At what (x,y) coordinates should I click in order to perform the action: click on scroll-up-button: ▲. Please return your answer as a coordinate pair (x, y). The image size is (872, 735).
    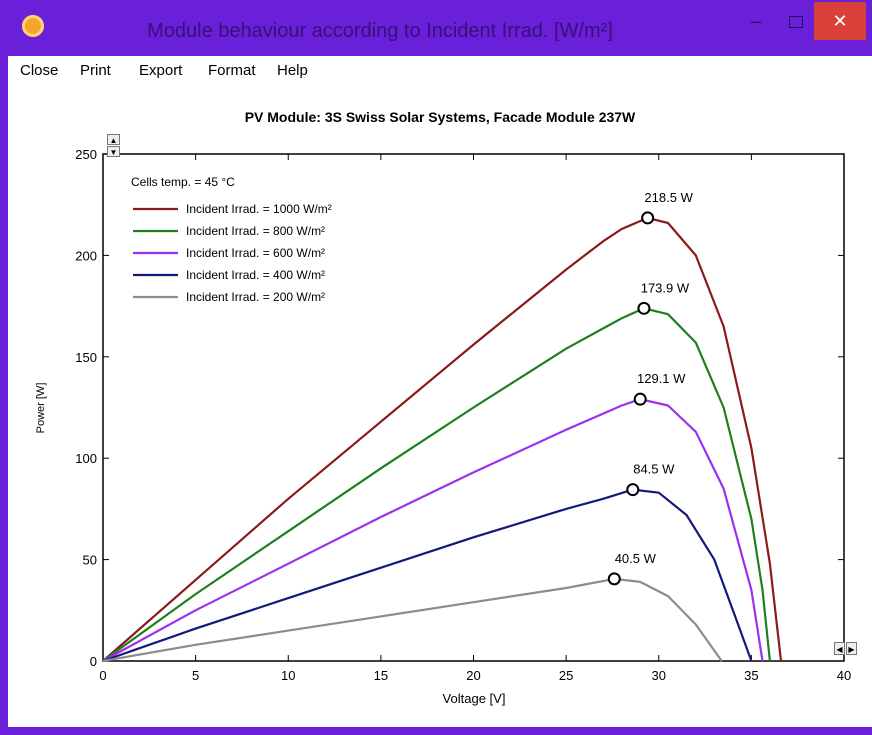
    Looking at the image, I should click on (113, 139).